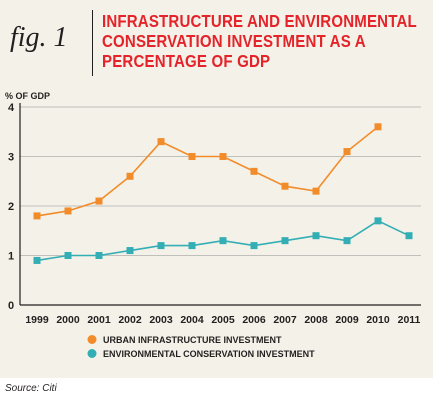 The height and width of the screenshot is (401, 433). What do you see at coordinates (68, 320) in the screenshot?
I see `x-tick-label: 2000` at bounding box center [68, 320].